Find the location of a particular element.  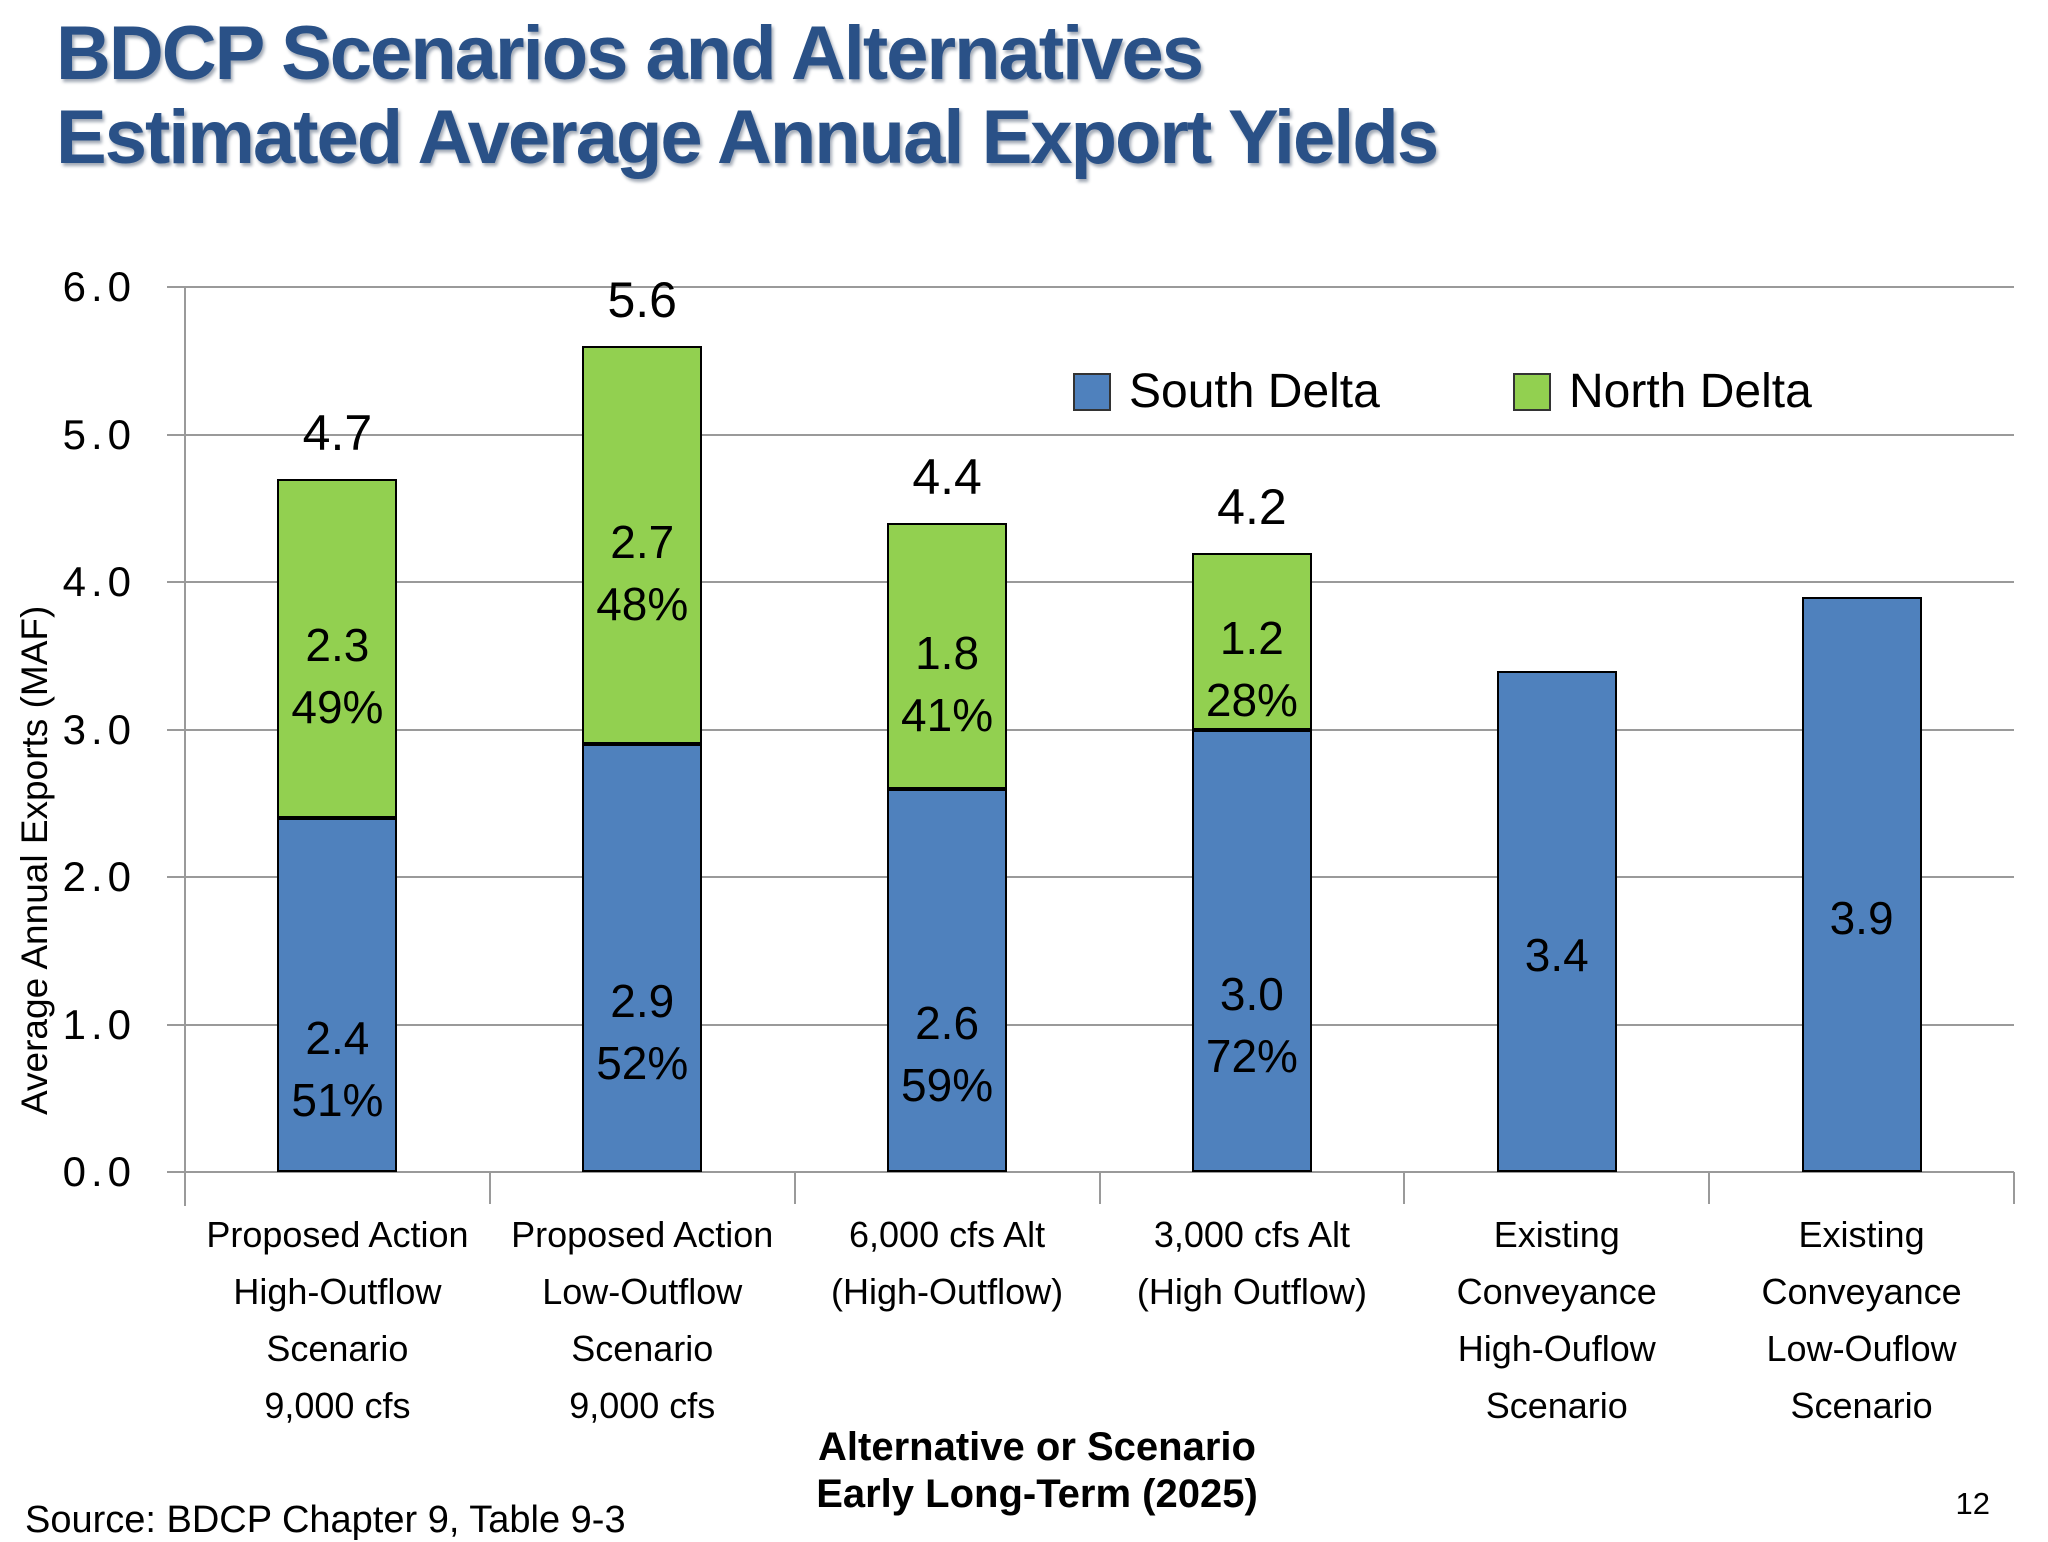

segment-value-label: 3.0 is located at coordinates (1251, 993).